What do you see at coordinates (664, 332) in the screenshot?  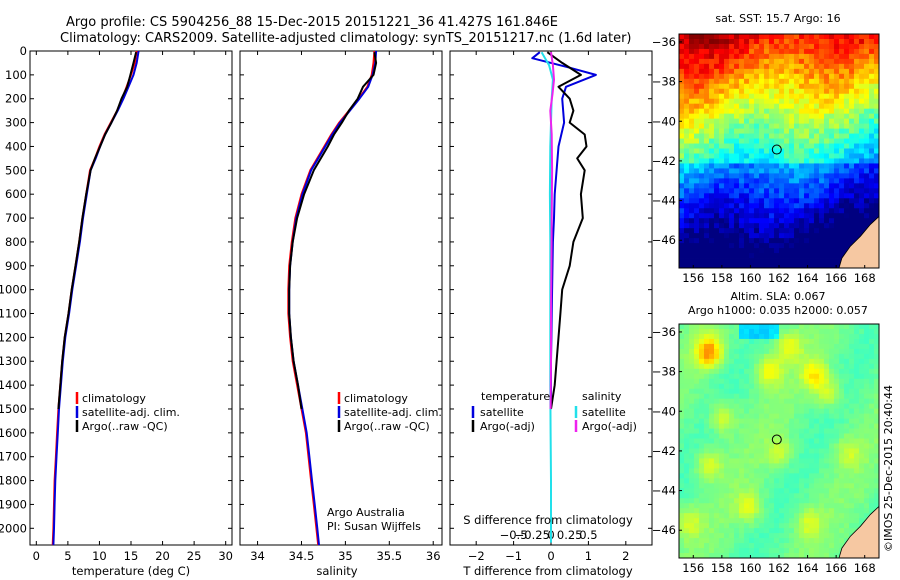 I see `y-tick-label: −36` at bounding box center [664, 332].